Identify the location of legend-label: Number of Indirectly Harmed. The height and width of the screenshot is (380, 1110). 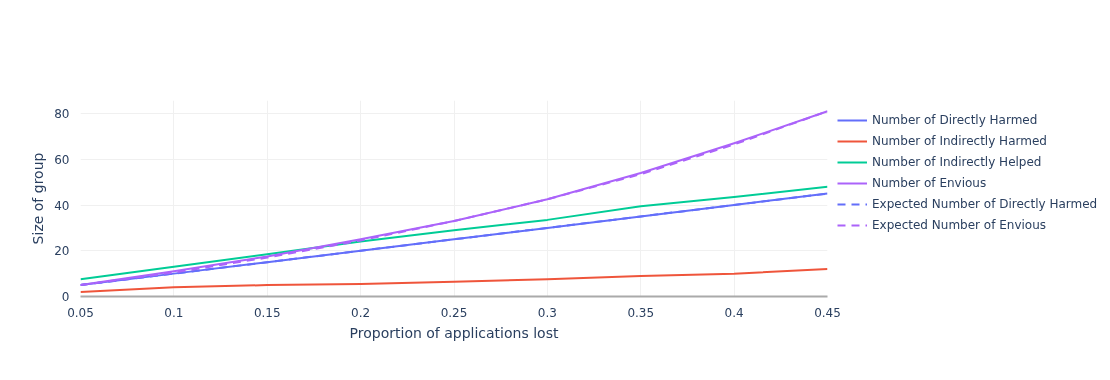
(959, 141).